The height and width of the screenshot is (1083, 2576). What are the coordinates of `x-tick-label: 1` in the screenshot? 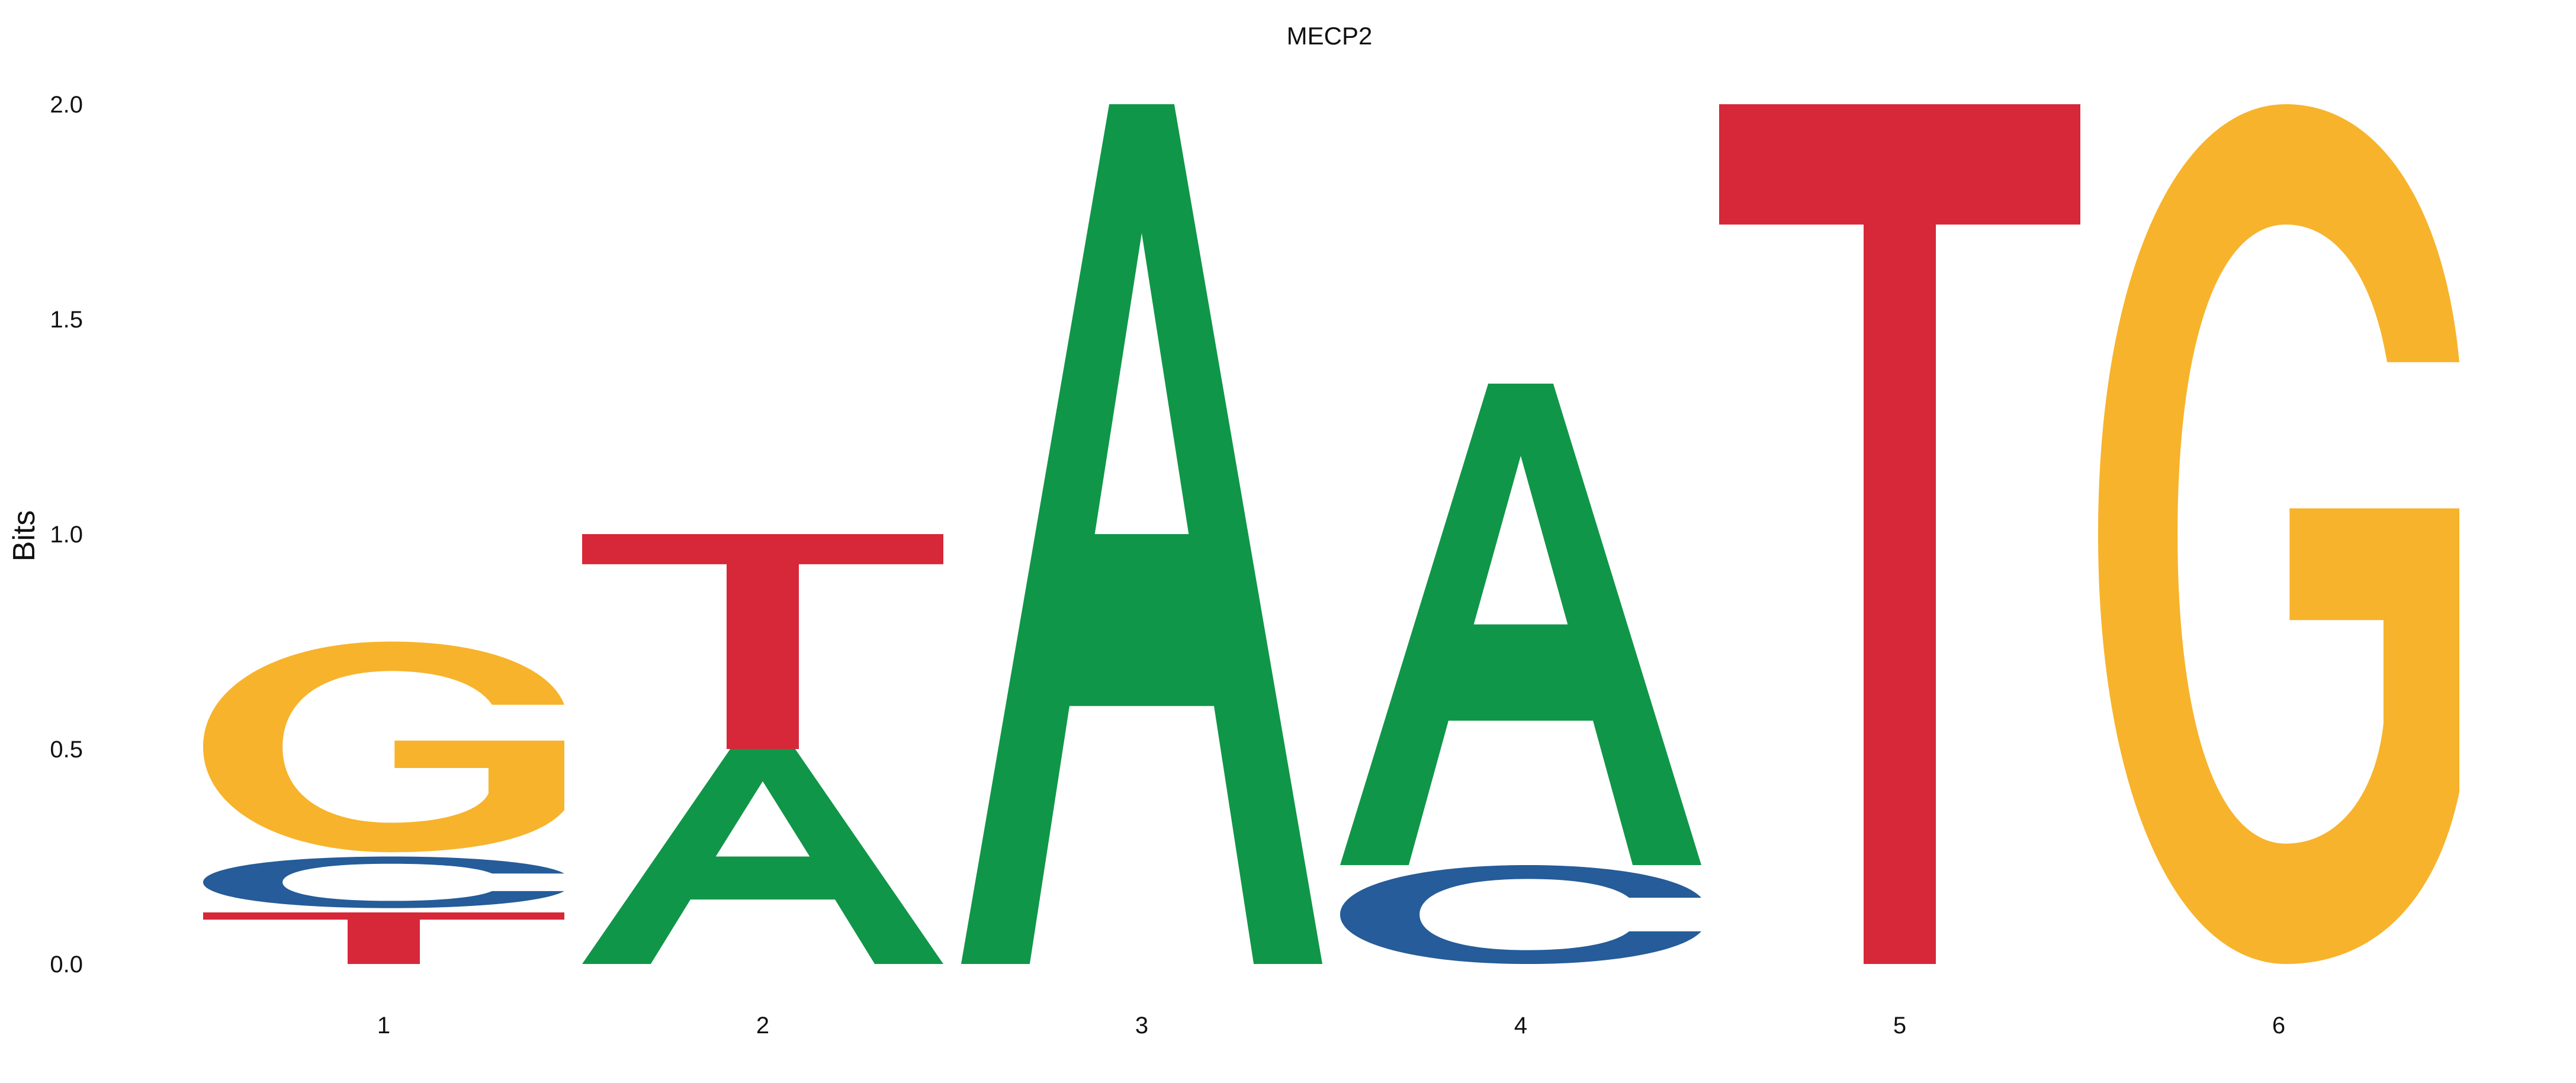 It's located at (383, 1026).